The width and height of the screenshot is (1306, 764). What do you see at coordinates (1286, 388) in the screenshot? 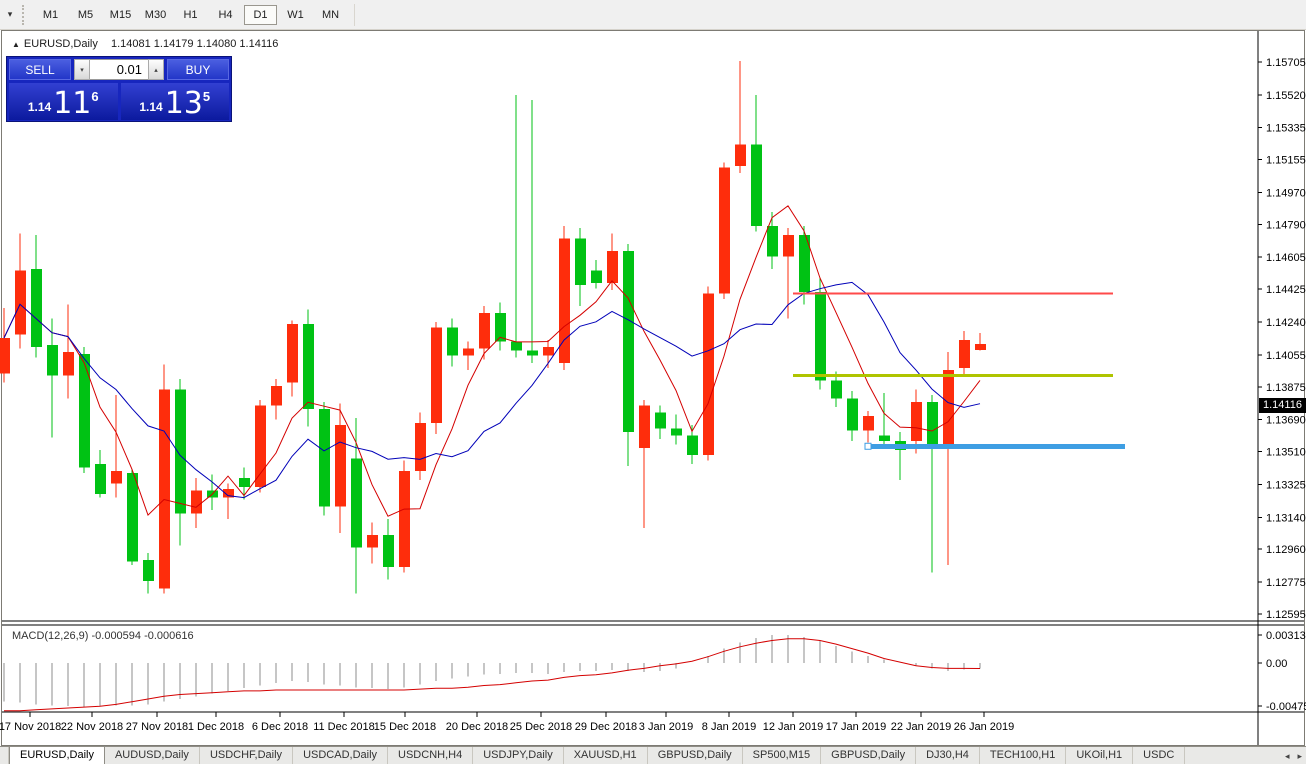
I see `price-tick-label: 1.13875` at bounding box center [1286, 388].